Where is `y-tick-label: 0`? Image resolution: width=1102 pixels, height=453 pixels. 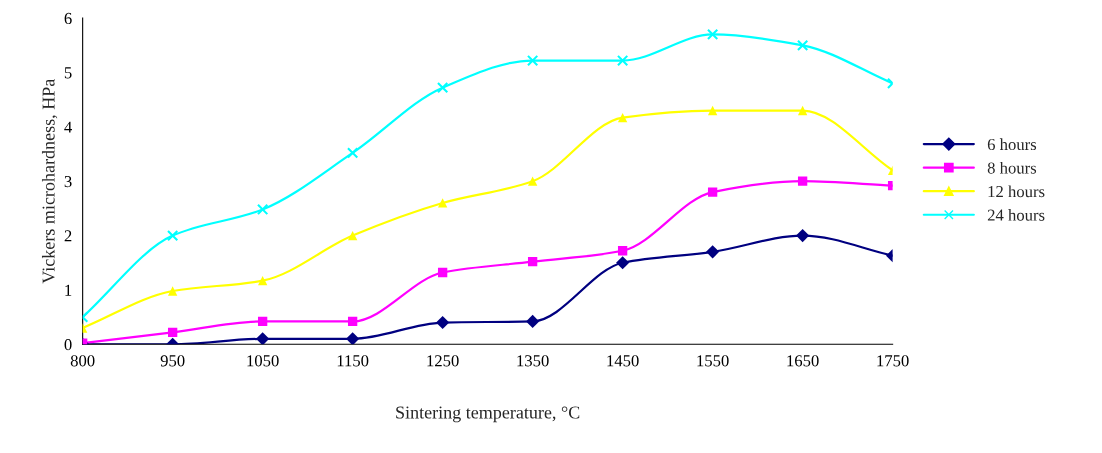 y-tick-label: 0 is located at coordinates (68, 344).